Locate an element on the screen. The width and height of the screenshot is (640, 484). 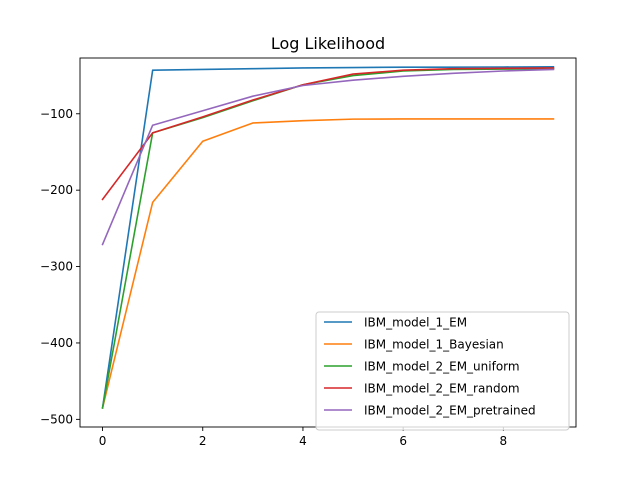
chart-title: Log Likelihood is located at coordinates (328, 43).